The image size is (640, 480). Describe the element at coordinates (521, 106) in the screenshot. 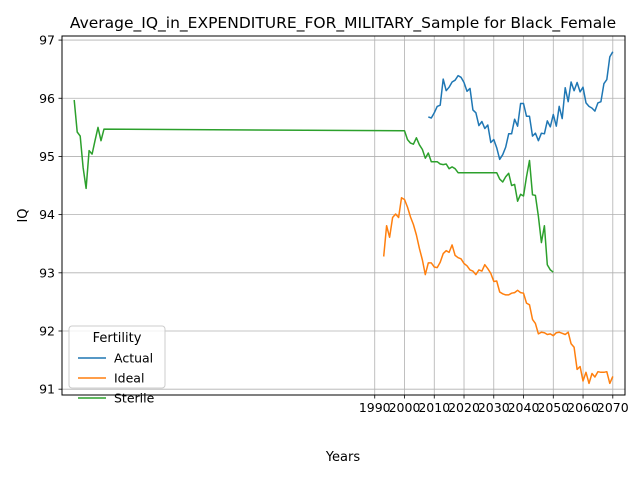

I see `series-line-actual` at that location.